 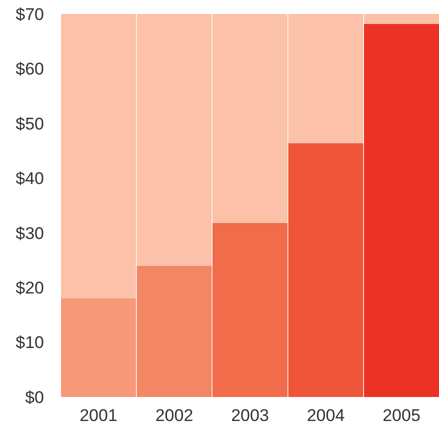 I want to click on y-tick-label: $20, so click(x=30, y=288).